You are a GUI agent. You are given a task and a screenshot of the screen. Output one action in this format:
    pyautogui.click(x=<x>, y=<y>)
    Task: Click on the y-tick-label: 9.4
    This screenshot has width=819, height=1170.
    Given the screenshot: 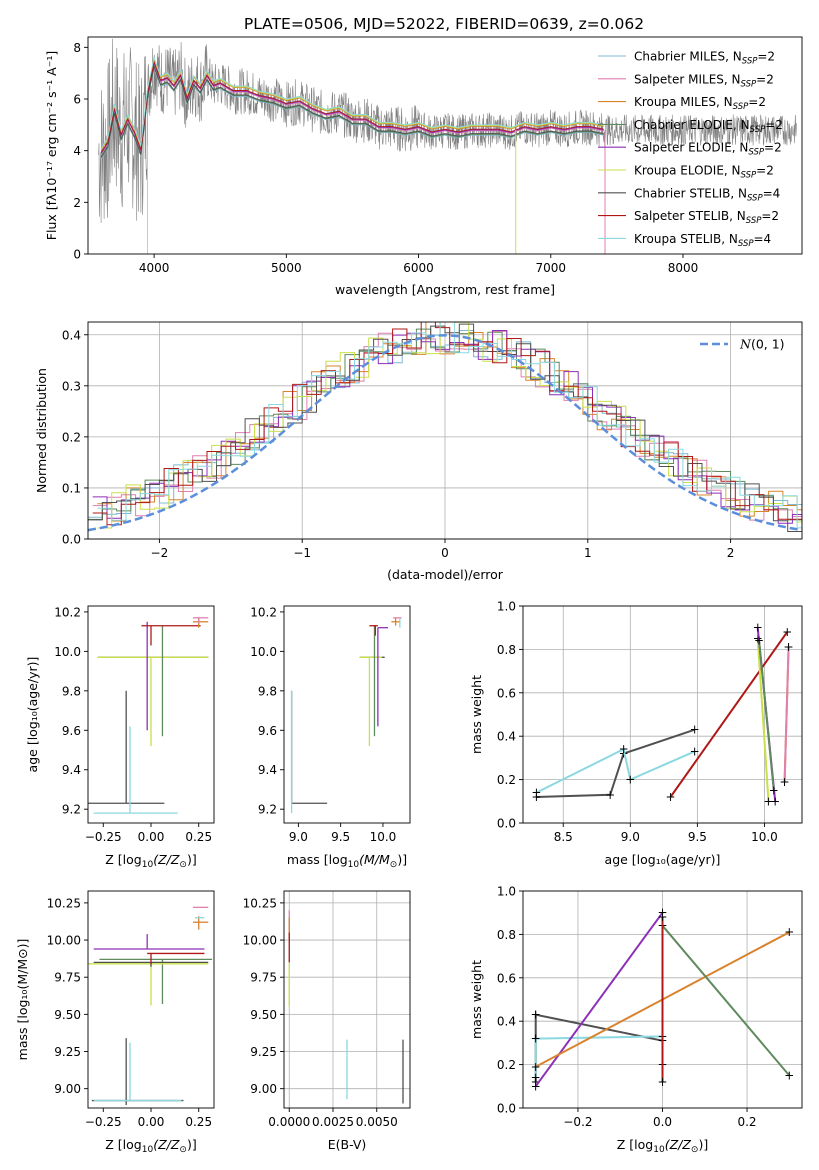 What is the action you would take?
    pyautogui.click(x=267, y=770)
    